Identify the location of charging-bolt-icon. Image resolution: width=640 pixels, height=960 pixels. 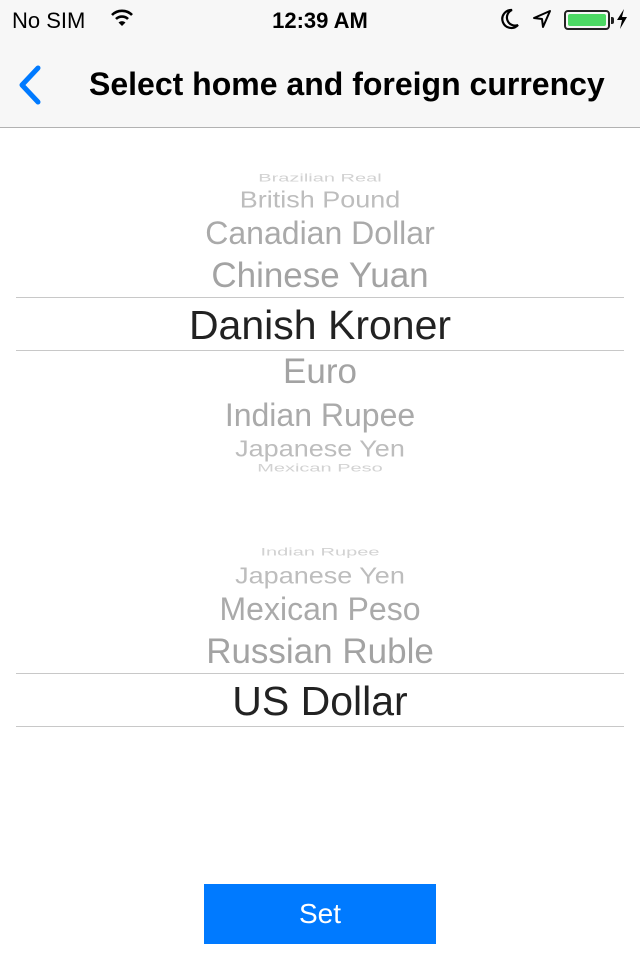
(622, 21).